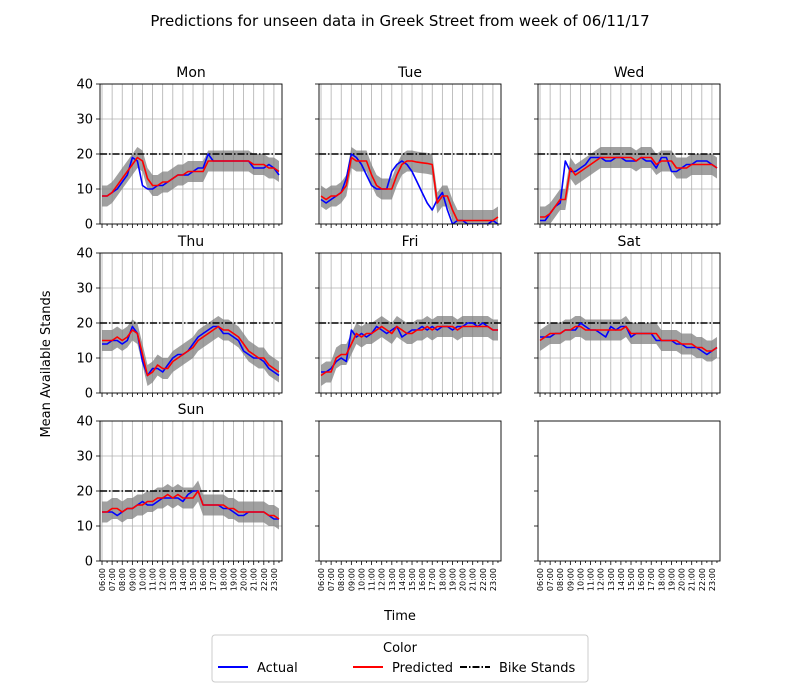  I want to click on legend-label: Bike Stands, so click(537, 668).